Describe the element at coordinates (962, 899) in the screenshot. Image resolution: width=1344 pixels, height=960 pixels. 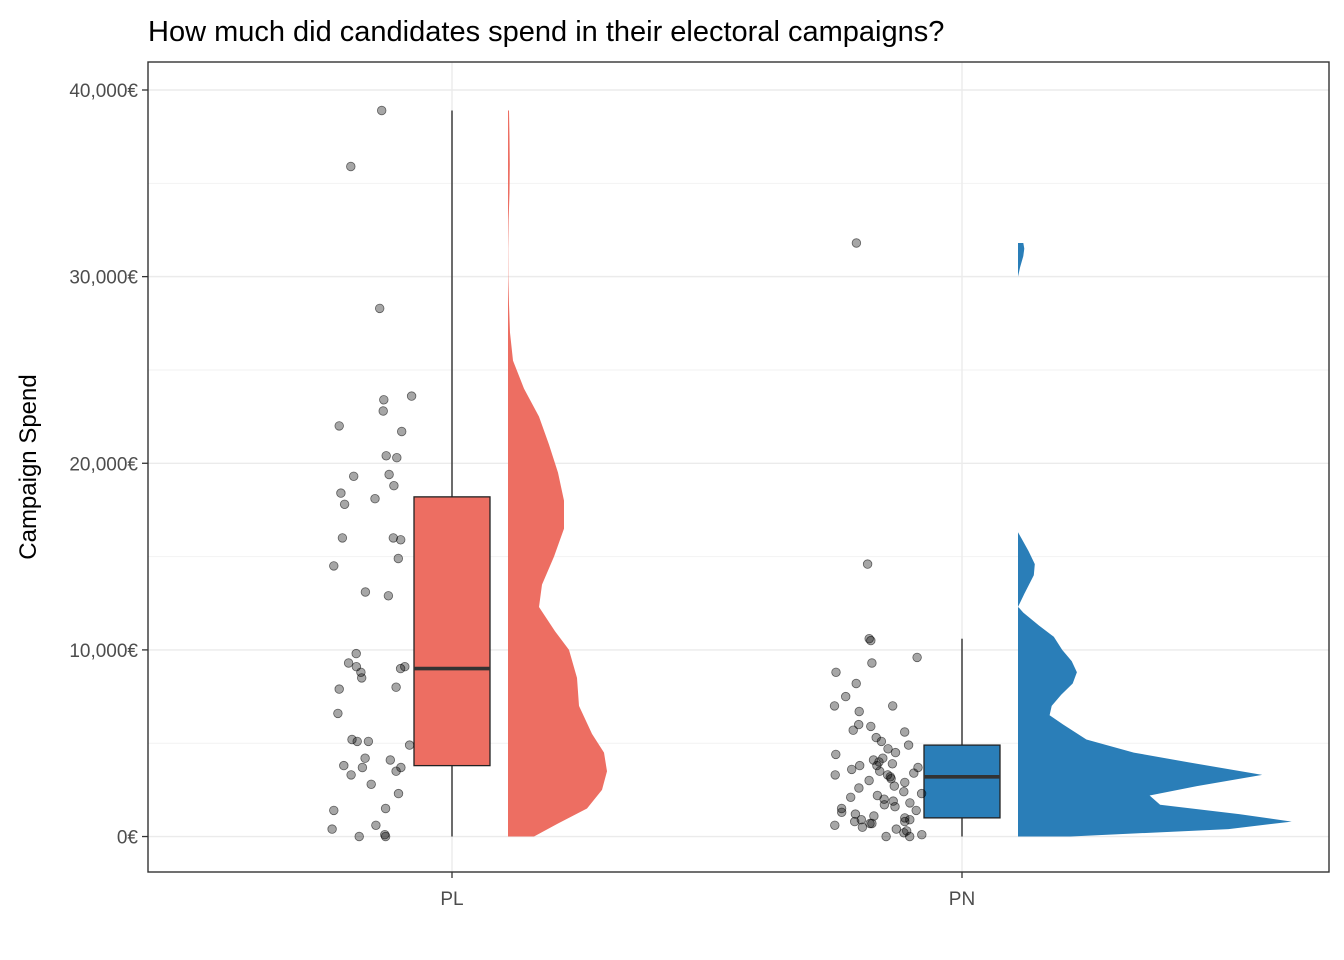
I see `x-tick-label: PN` at that location.